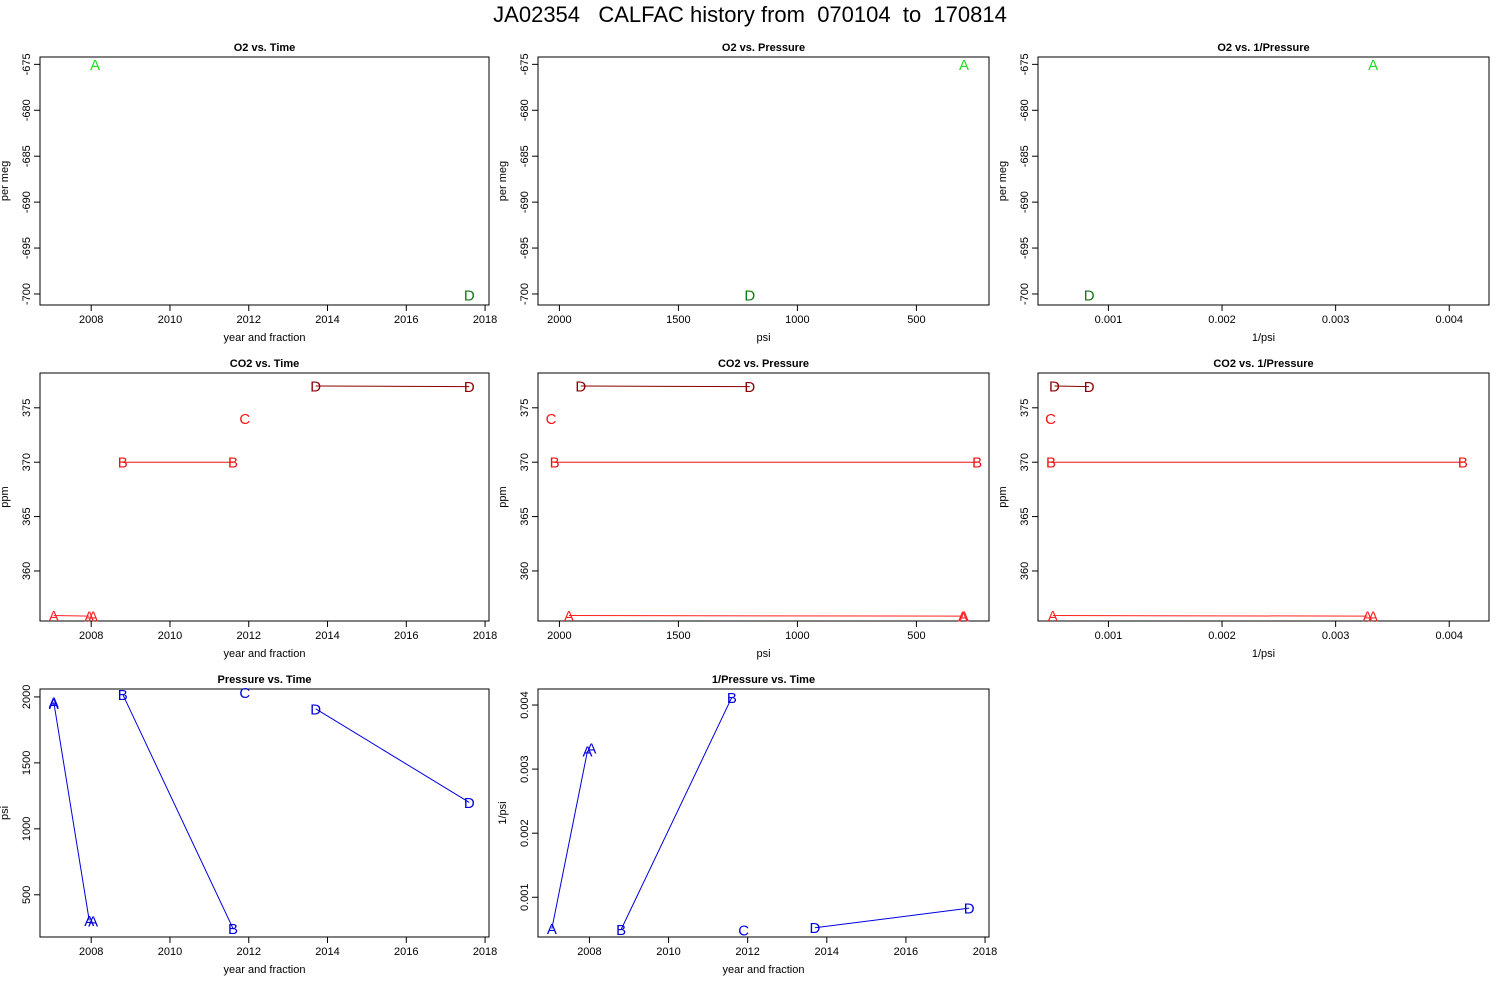  What do you see at coordinates (525, 571) in the screenshot?
I see `y-tick-label: 360` at bounding box center [525, 571].